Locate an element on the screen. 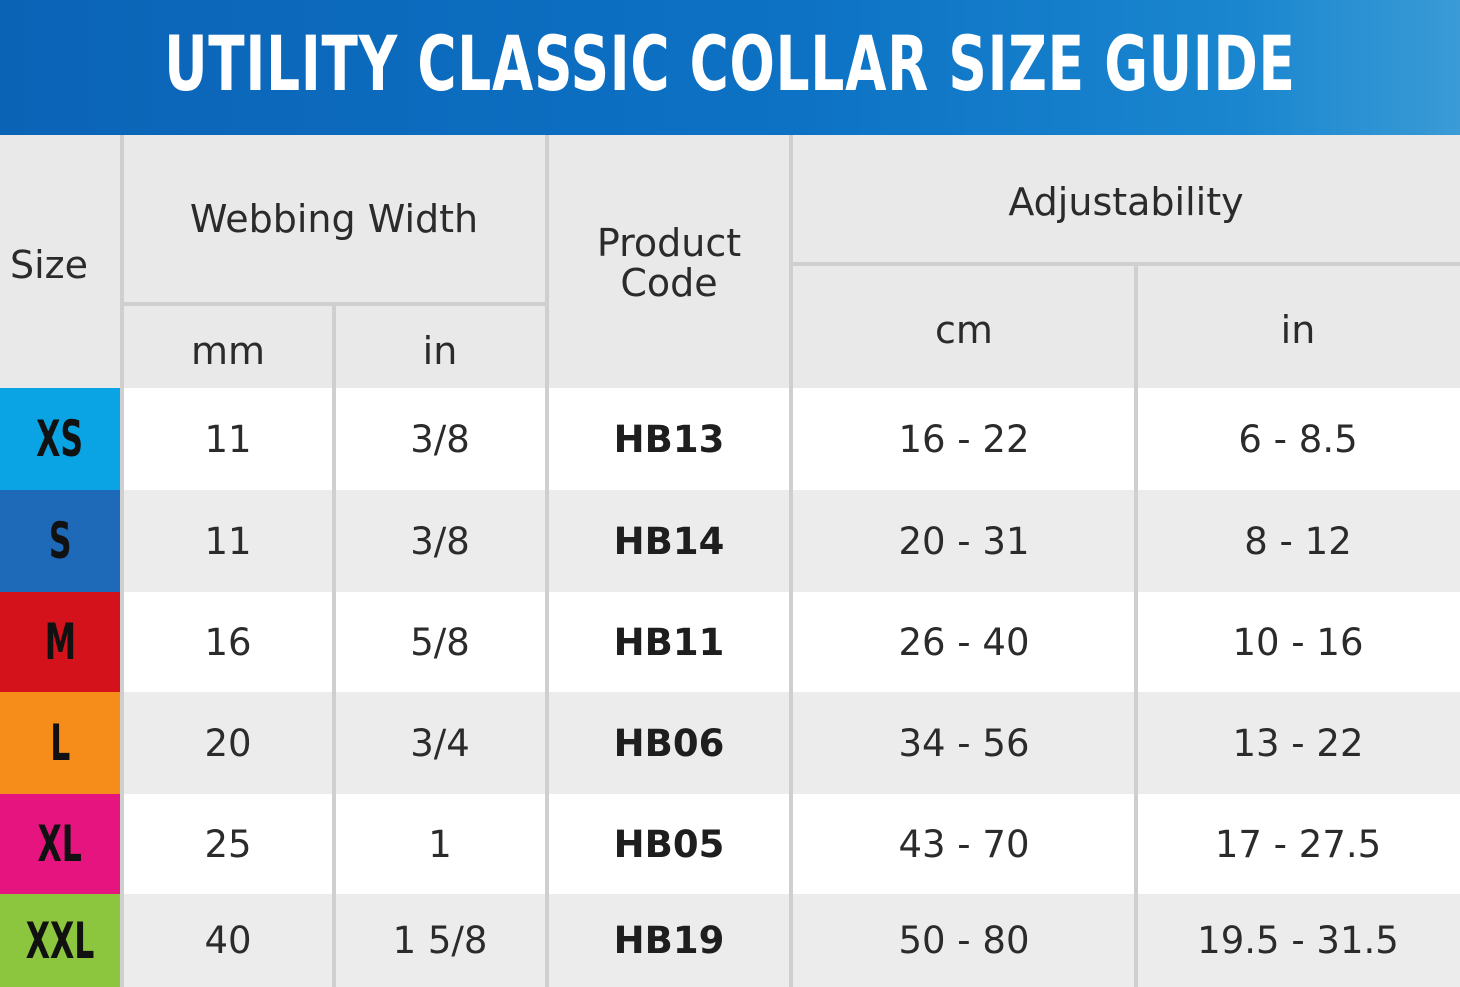 The width and height of the screenshot is (1460, 987). cell-webbing-mm: 16 is located at coordinates (228, 642).